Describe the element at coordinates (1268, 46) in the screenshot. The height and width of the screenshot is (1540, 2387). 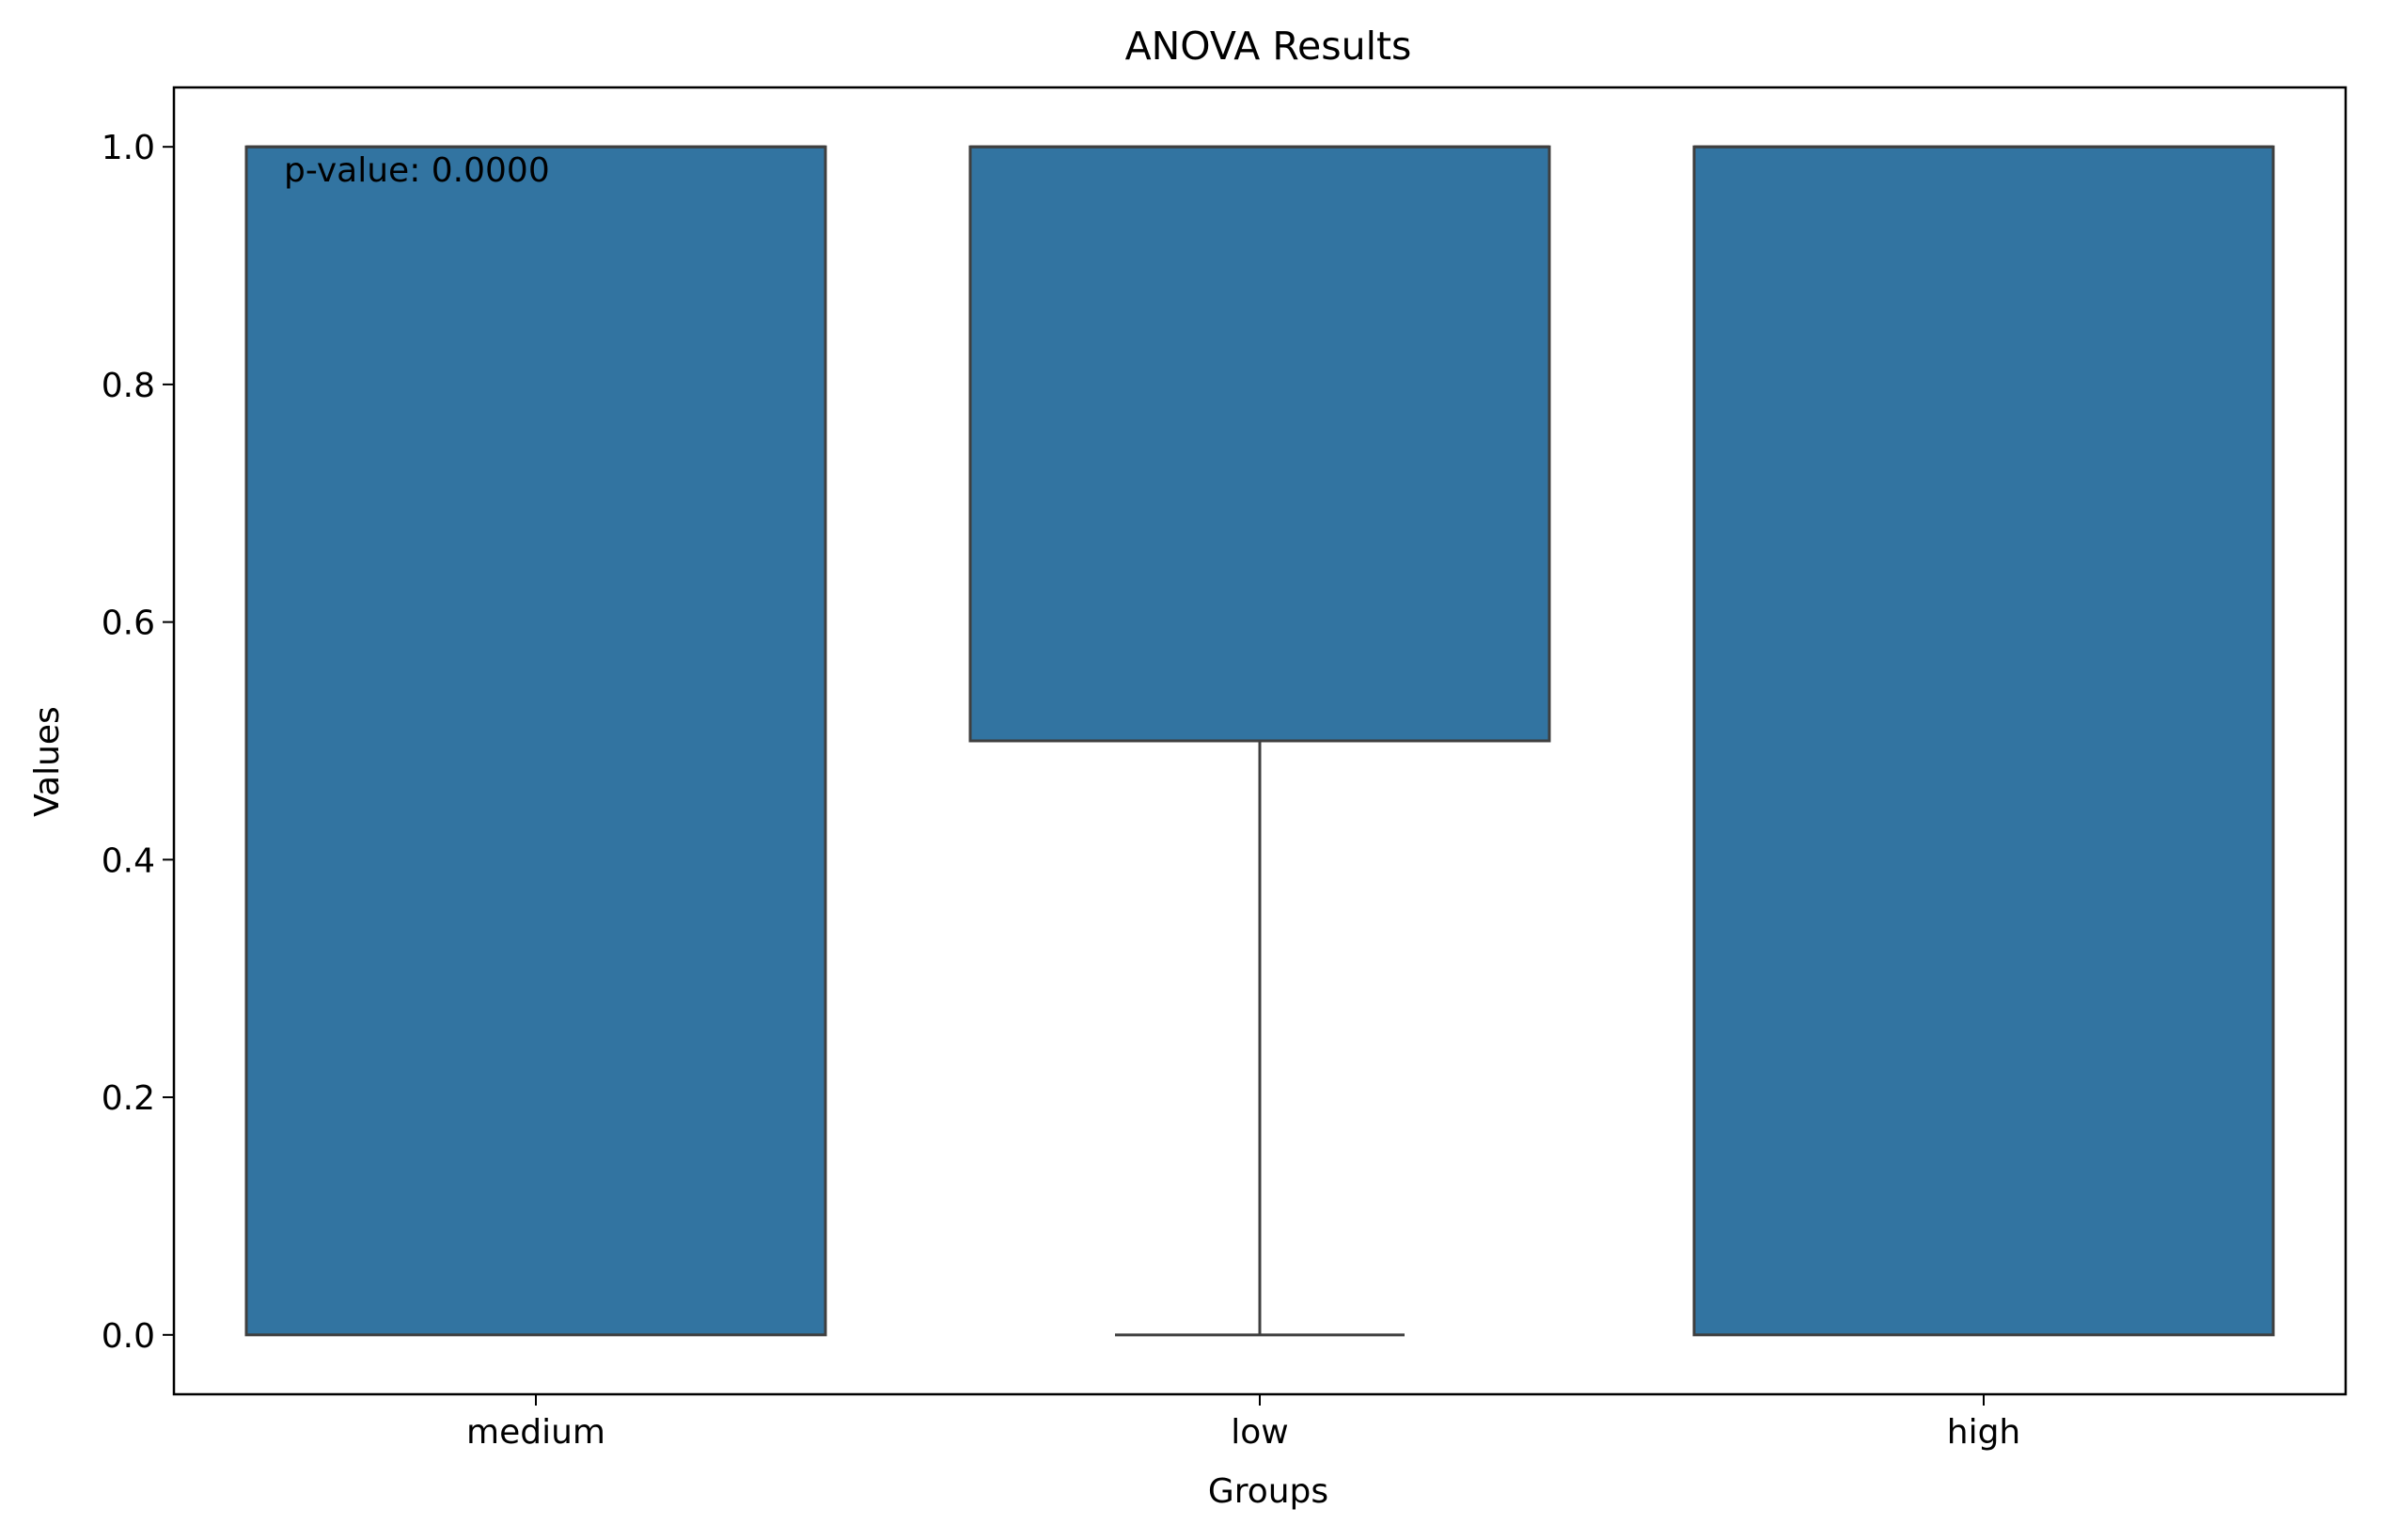
I see `chart-title: ANOVA Results` at that location.